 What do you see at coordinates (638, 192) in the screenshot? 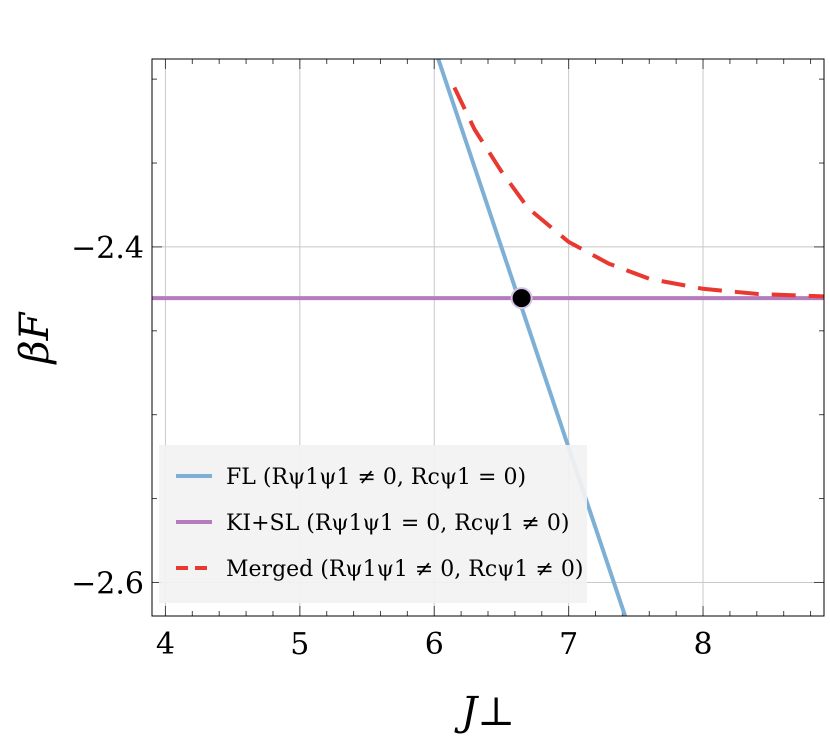
I see `series-line-merged` at bounding box center [638, 192].